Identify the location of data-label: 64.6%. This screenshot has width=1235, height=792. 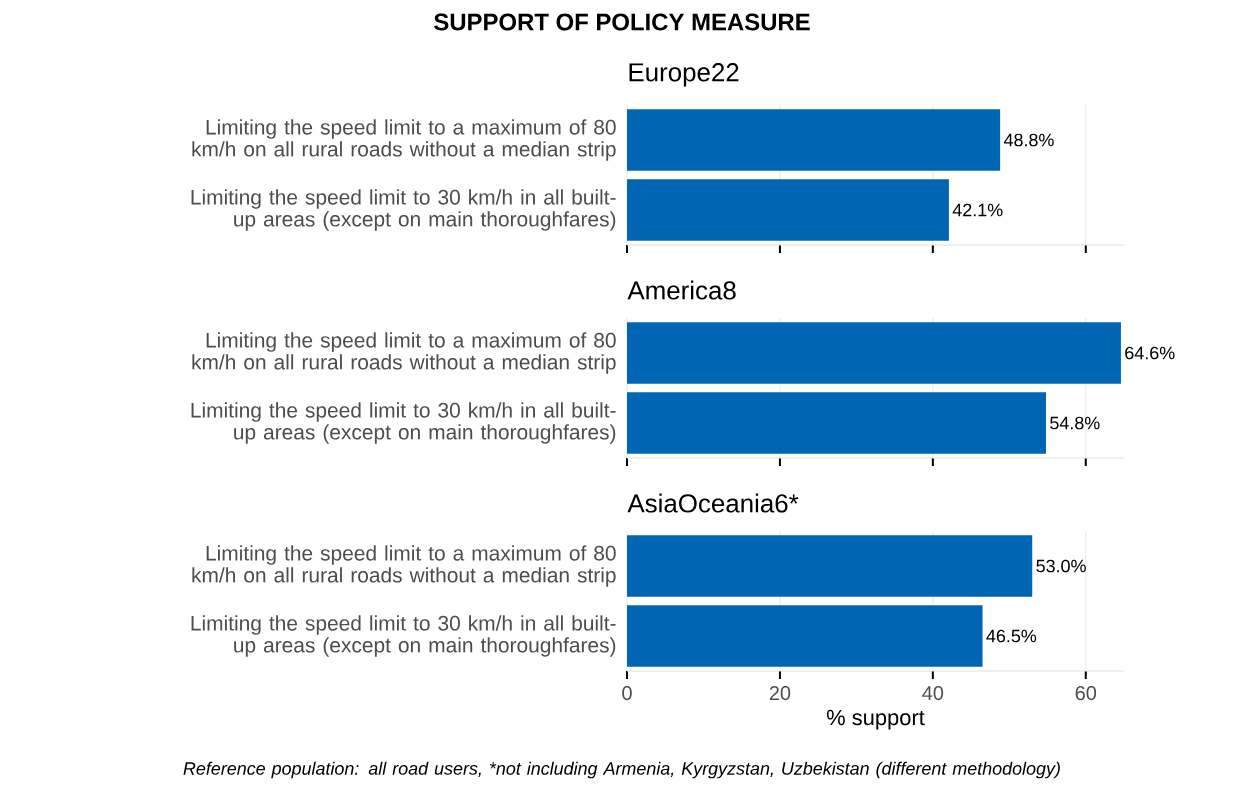
(1150, 353).